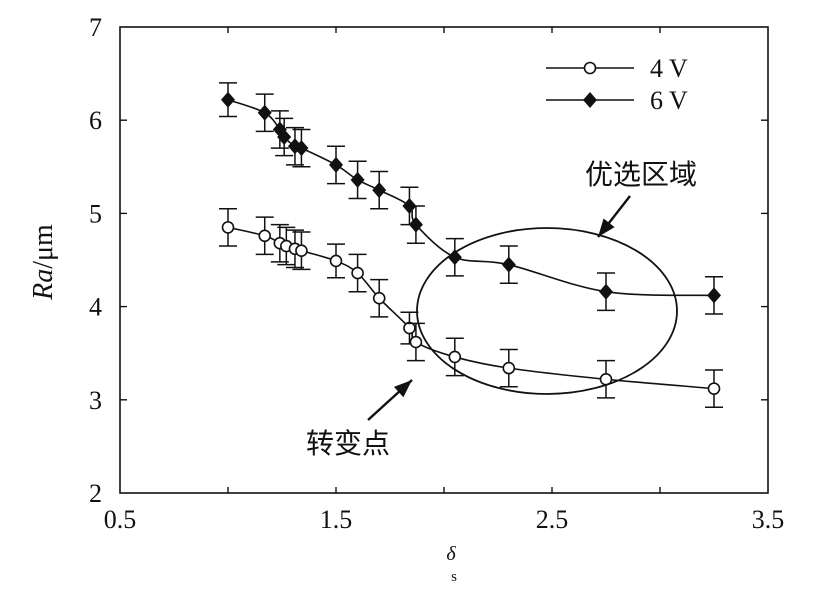  What do you see at coordinates (95, 213) in the screenshot?
I see `y-tick-label: 5` at bounding box center [95, 213].